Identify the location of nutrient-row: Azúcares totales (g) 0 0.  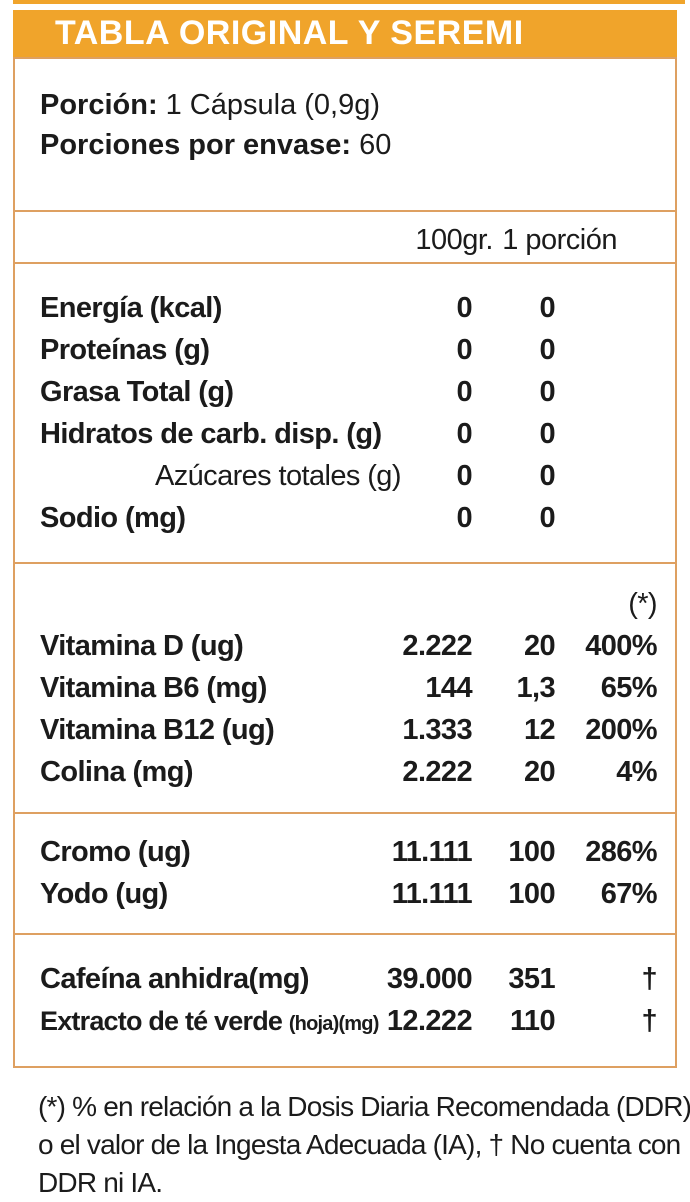
(345, 476).